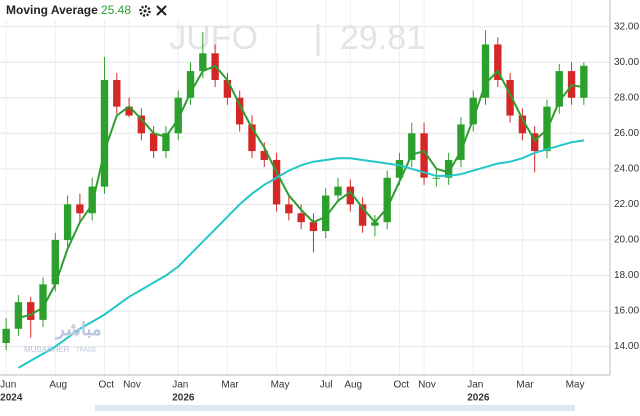 The image size is (640, 416). What do you see at coordinates (626, 204) in the screenshot?
I see `y-tick-label: 22.00` at bounding box center [626, 204].